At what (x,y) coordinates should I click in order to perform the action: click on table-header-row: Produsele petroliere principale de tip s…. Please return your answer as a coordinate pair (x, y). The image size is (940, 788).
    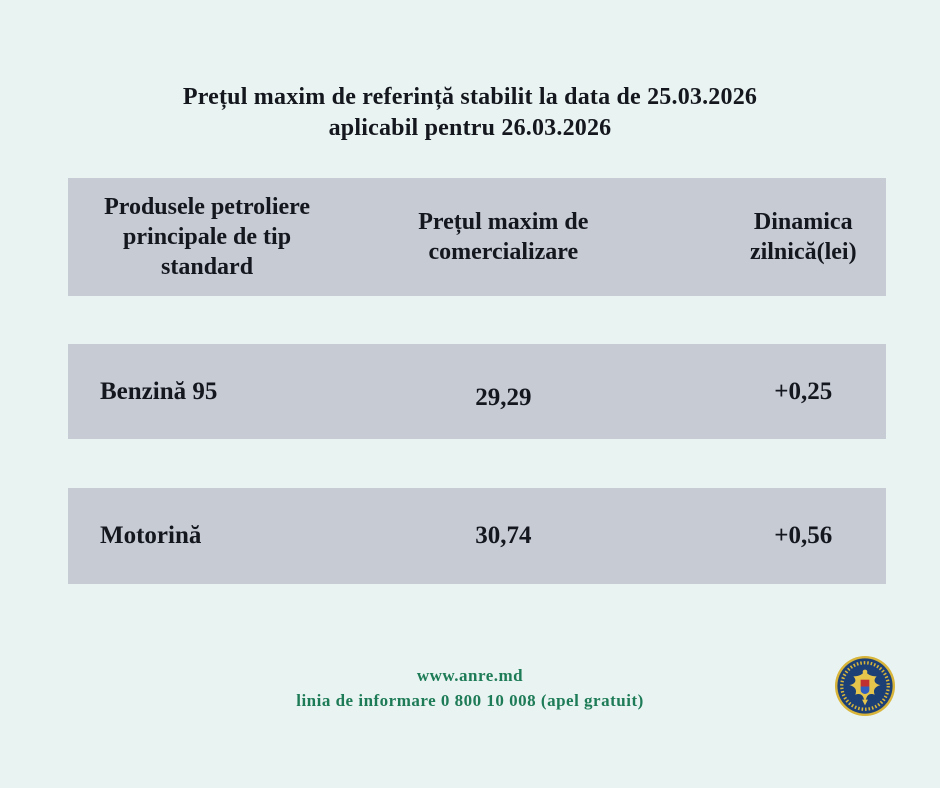
    Looking at the image, I should click on (477, 237).